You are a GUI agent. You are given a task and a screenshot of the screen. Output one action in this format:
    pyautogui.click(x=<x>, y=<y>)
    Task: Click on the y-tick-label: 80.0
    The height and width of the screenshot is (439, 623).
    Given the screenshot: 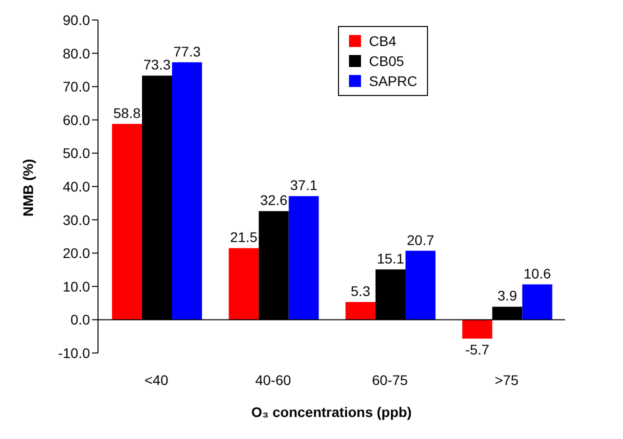 What is the action you would take?
    pyautogui.click(x=76, y=53)
    